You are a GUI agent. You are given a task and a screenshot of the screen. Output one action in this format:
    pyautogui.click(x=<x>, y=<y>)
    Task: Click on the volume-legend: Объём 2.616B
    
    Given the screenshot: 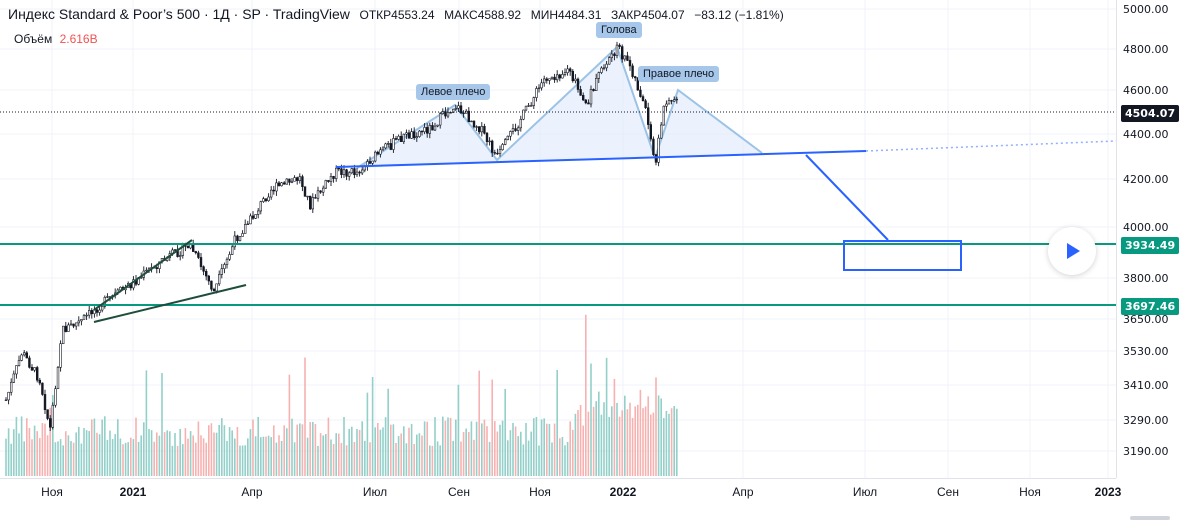 What is the action you would take?
    pyautogui.click(x=56, y=39)
    